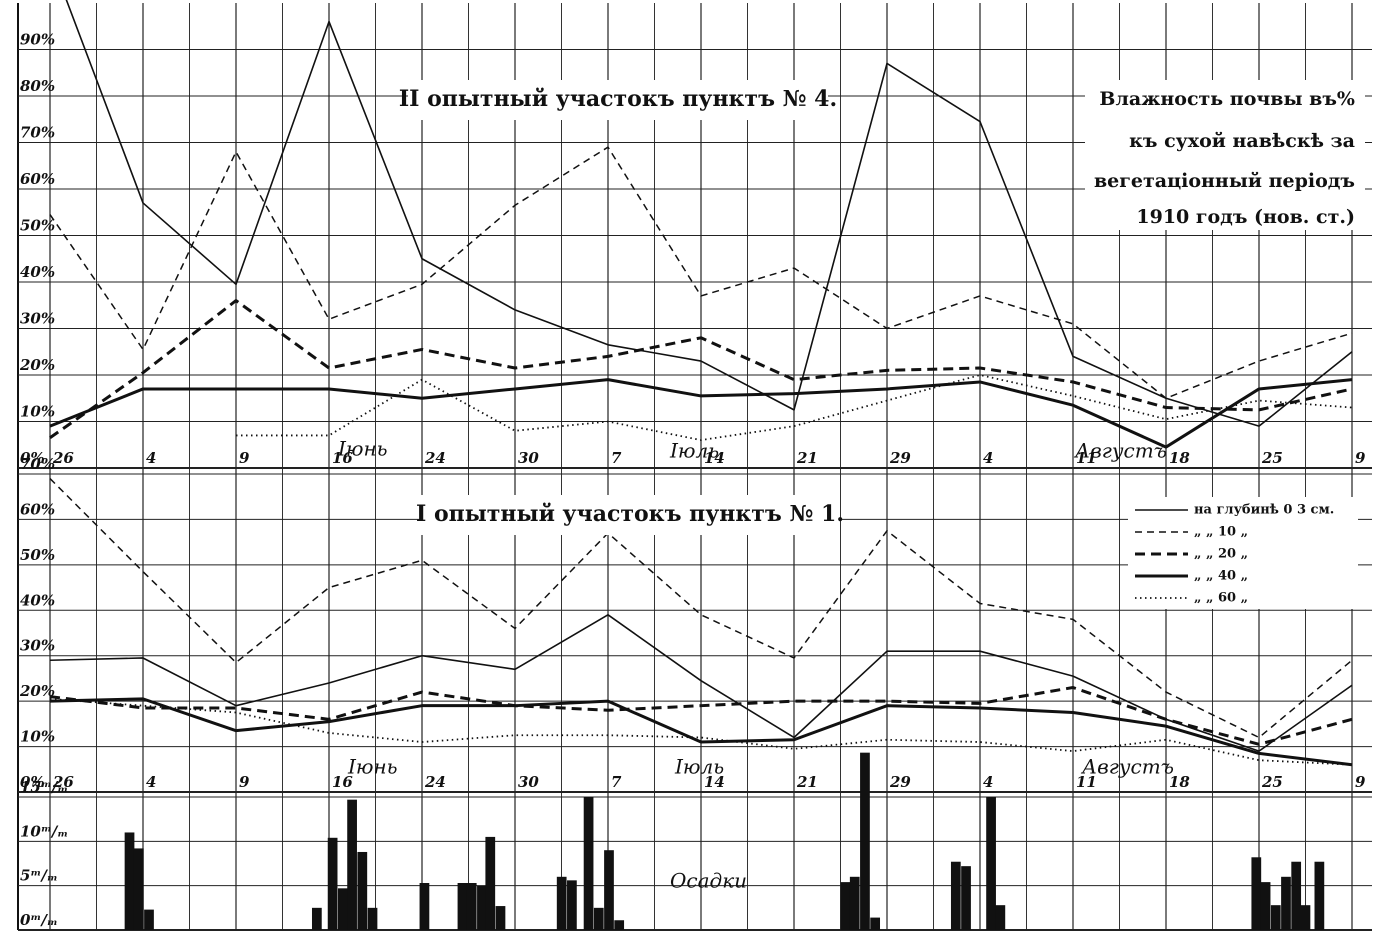 The image size is (1386, 938). Describe the element at coordinates (44, 831) in the screenshot. I see `y-tick-label: 10ᵐ/ₘ` at that location.